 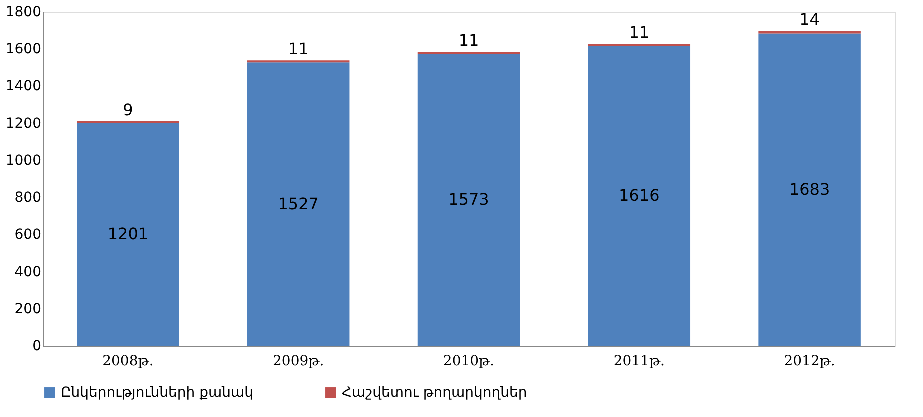 What do you see at coordinates (28, 309) in the screenshot?
I see `y-tick-label: 200` at bounding box center [28, 309].